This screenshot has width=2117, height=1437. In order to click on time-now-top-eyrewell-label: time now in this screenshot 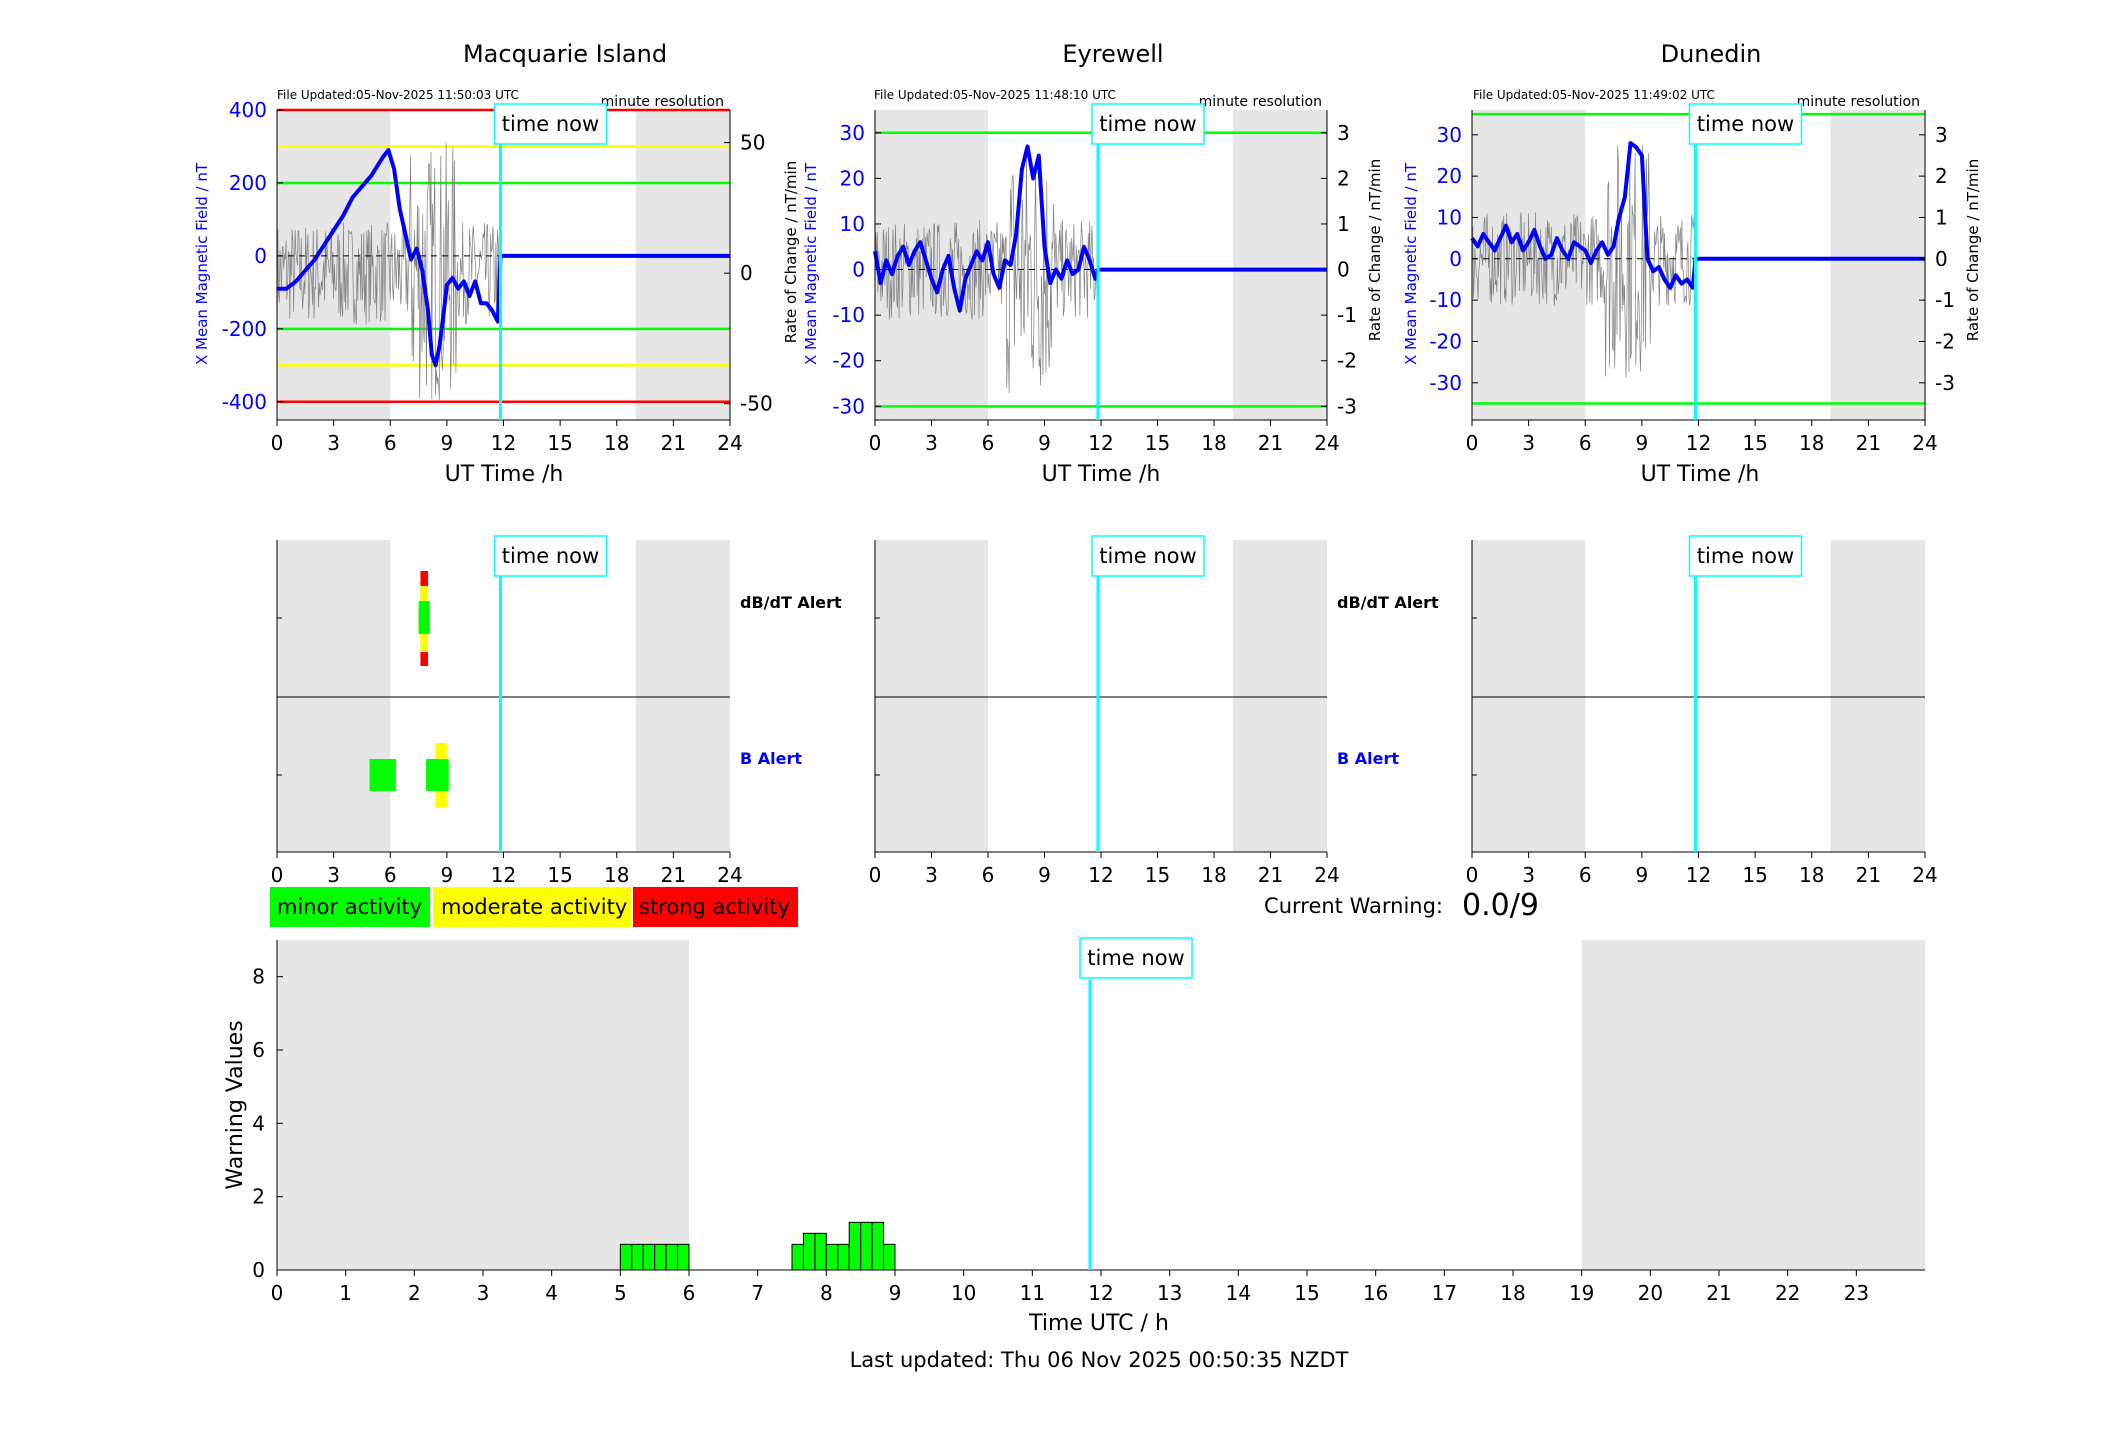, I will do `click(1147, 124)`.